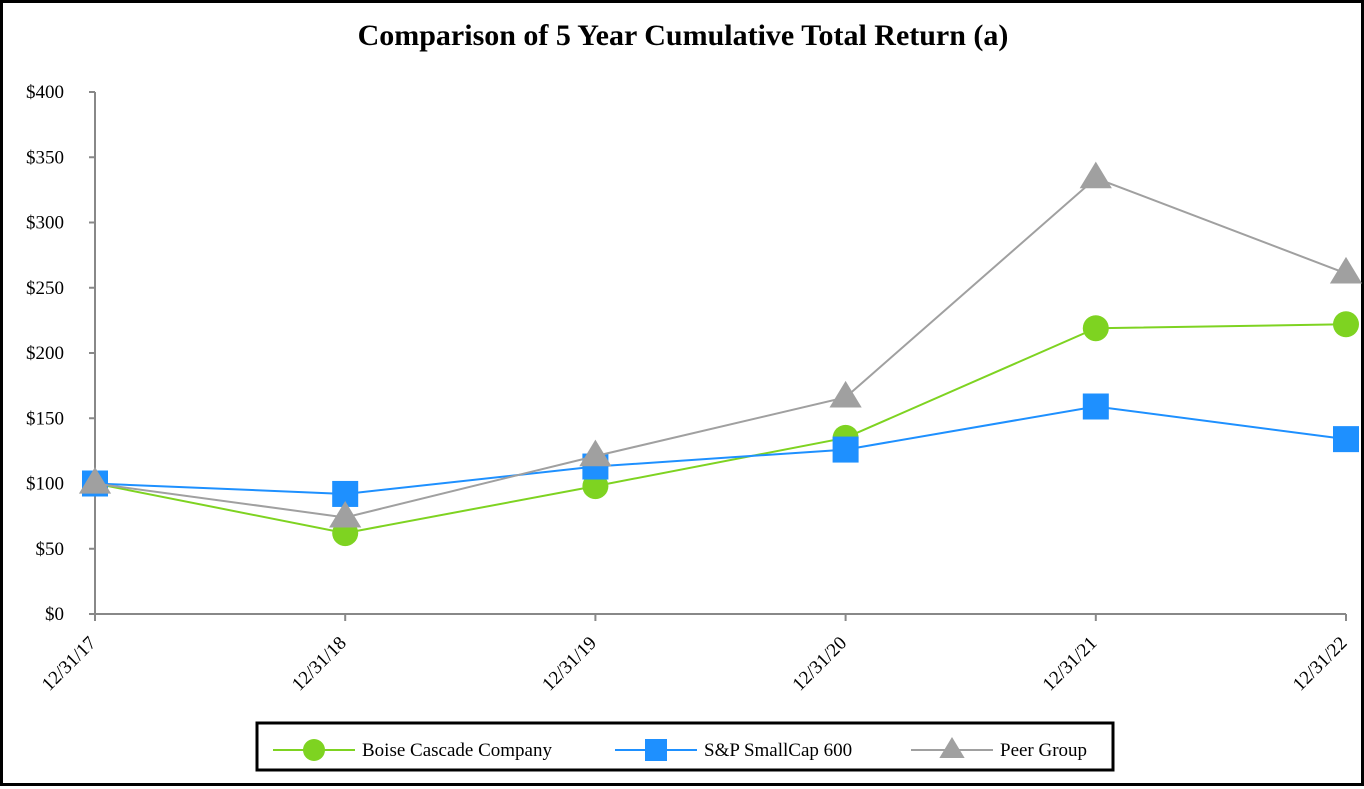 The width and height of the screenshot is (1364, 789). Describe the element at coordinates (45, 353) in the screenshot. I see `y-tick-label: $200` at that location.